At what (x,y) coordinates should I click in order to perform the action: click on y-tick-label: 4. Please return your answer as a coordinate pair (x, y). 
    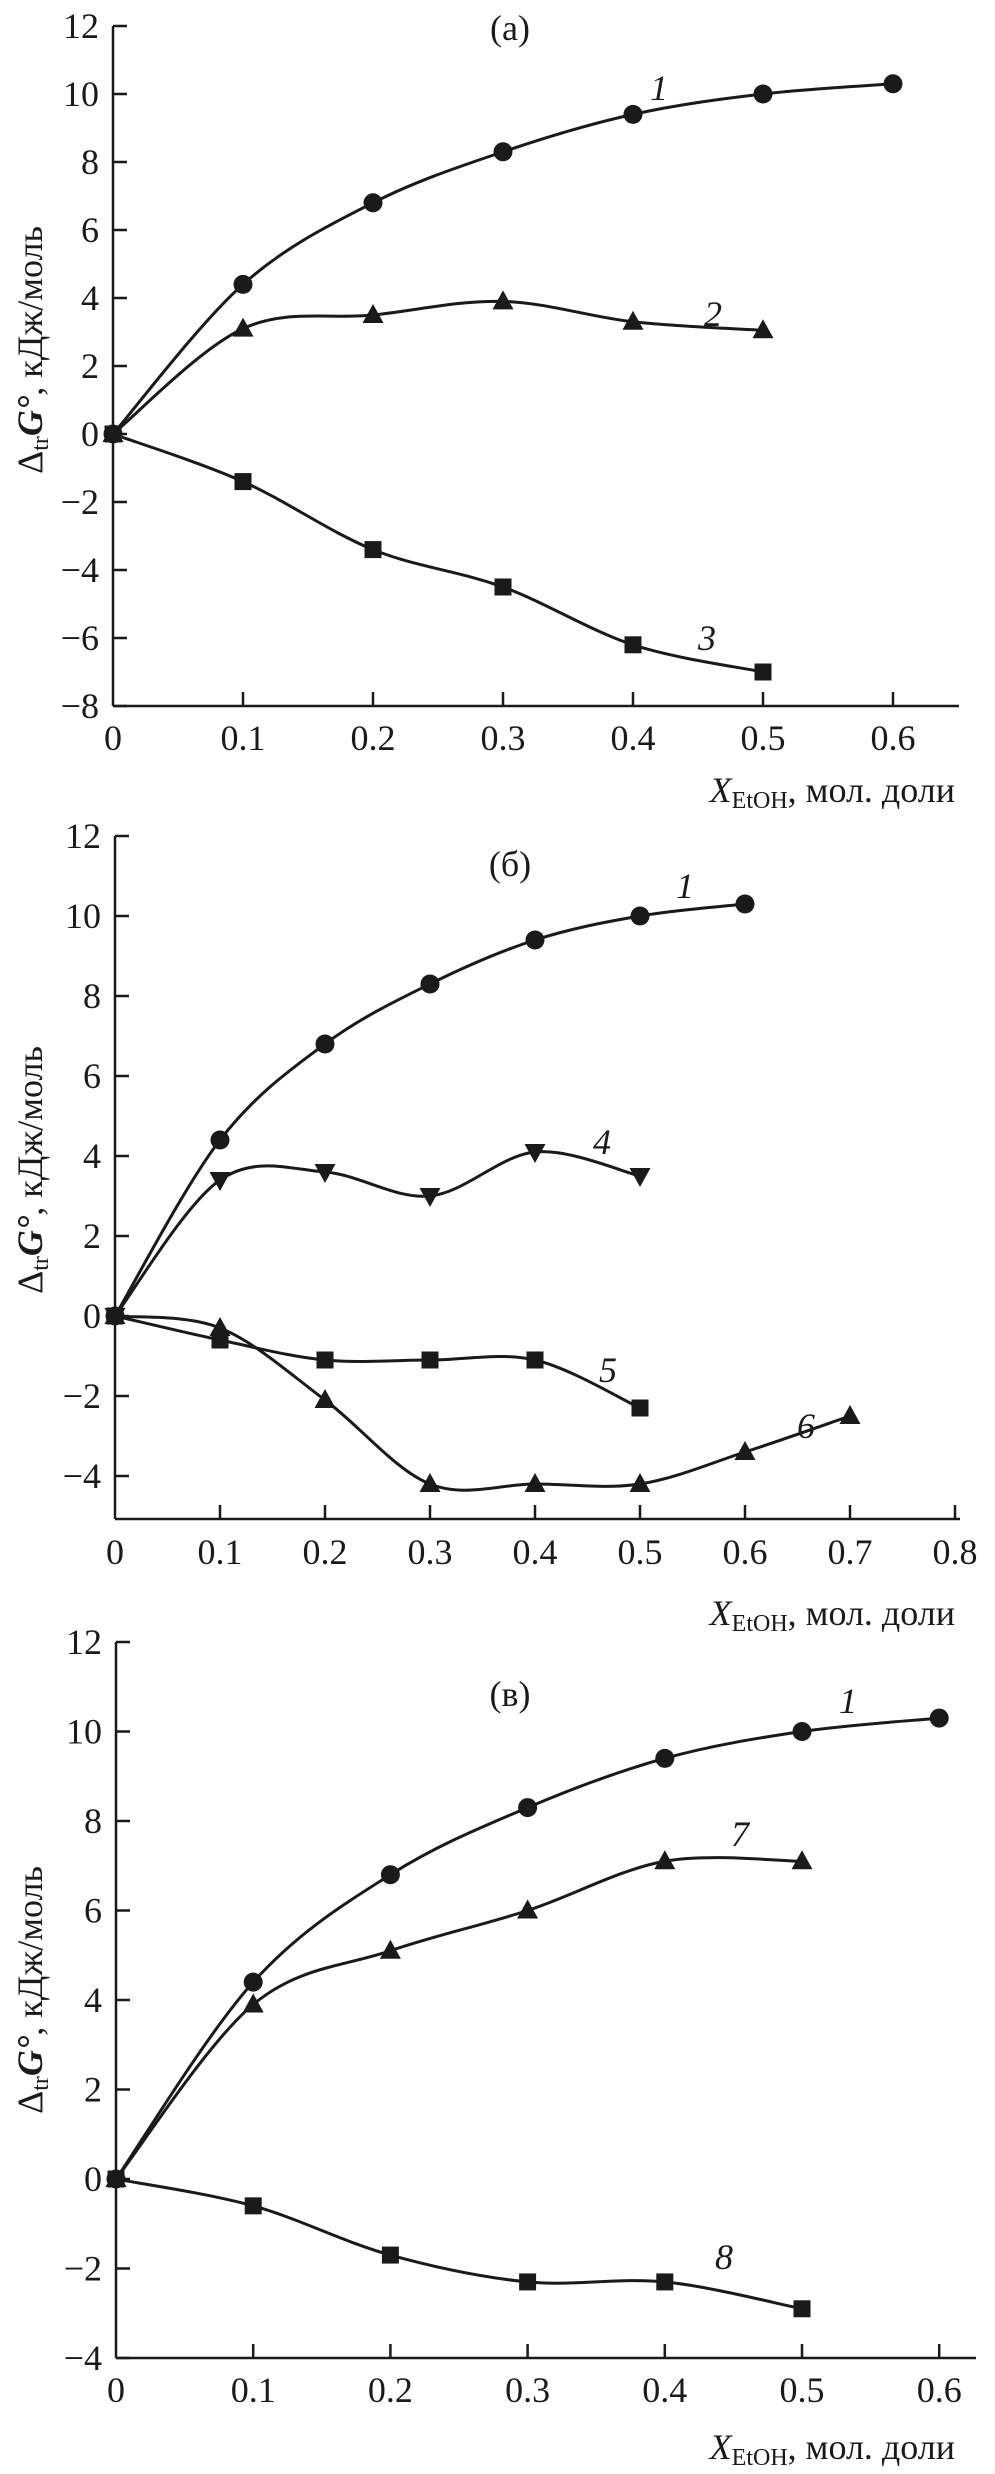
    Looking at the image, I should click on (90, 298).